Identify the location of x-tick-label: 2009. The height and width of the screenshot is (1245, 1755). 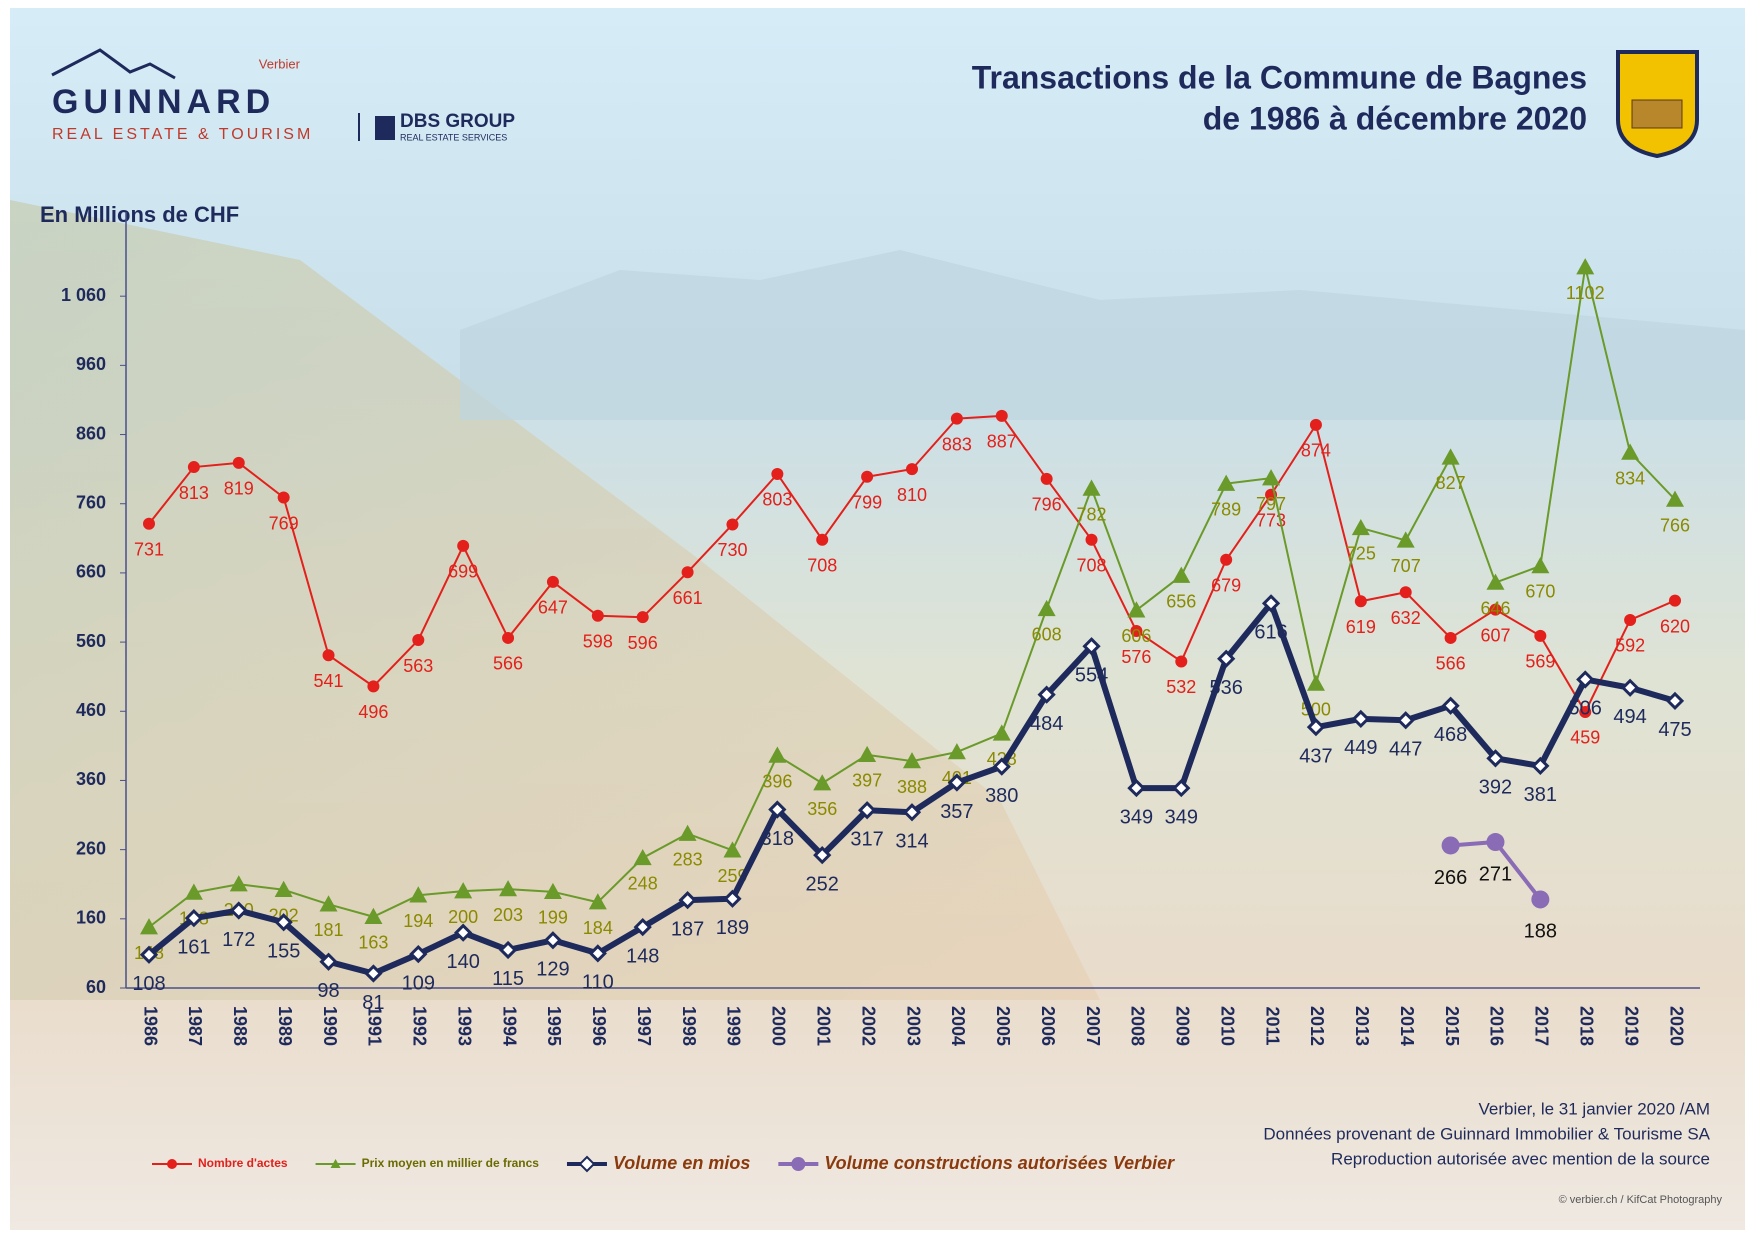
(1183, 1026).